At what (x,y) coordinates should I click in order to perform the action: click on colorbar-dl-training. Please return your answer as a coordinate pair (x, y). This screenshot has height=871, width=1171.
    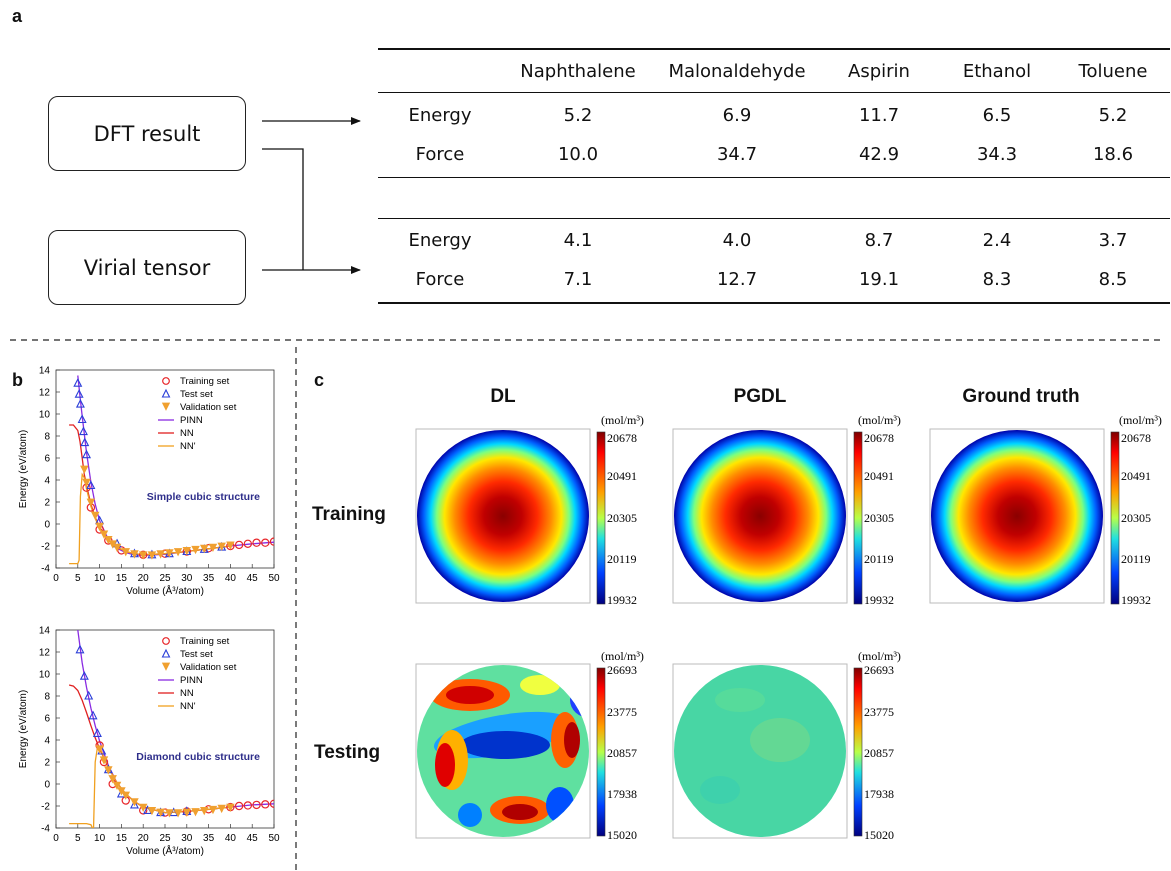
    Looking at the image, I should click on (601, 518).